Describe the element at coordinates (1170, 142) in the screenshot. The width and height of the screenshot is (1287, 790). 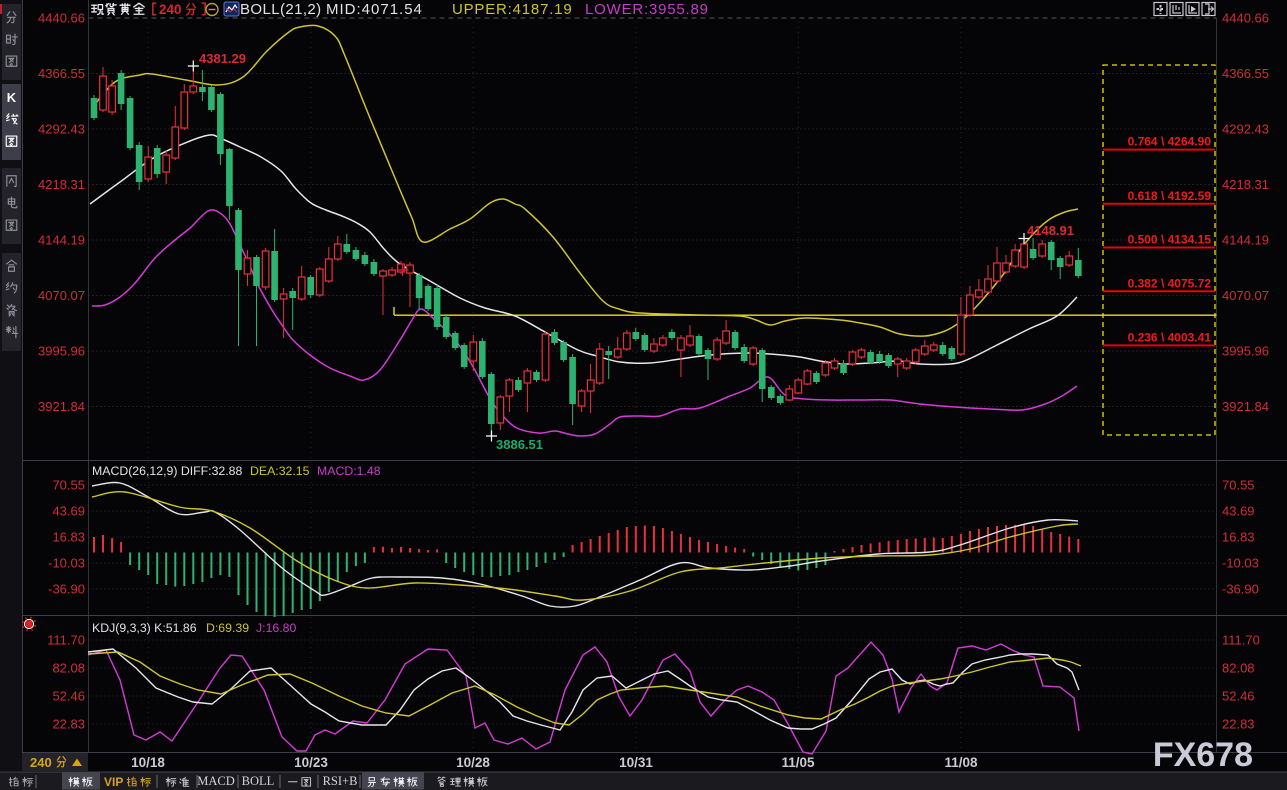
I see `svg-text: 0.764 \ 4264.90` at that location.